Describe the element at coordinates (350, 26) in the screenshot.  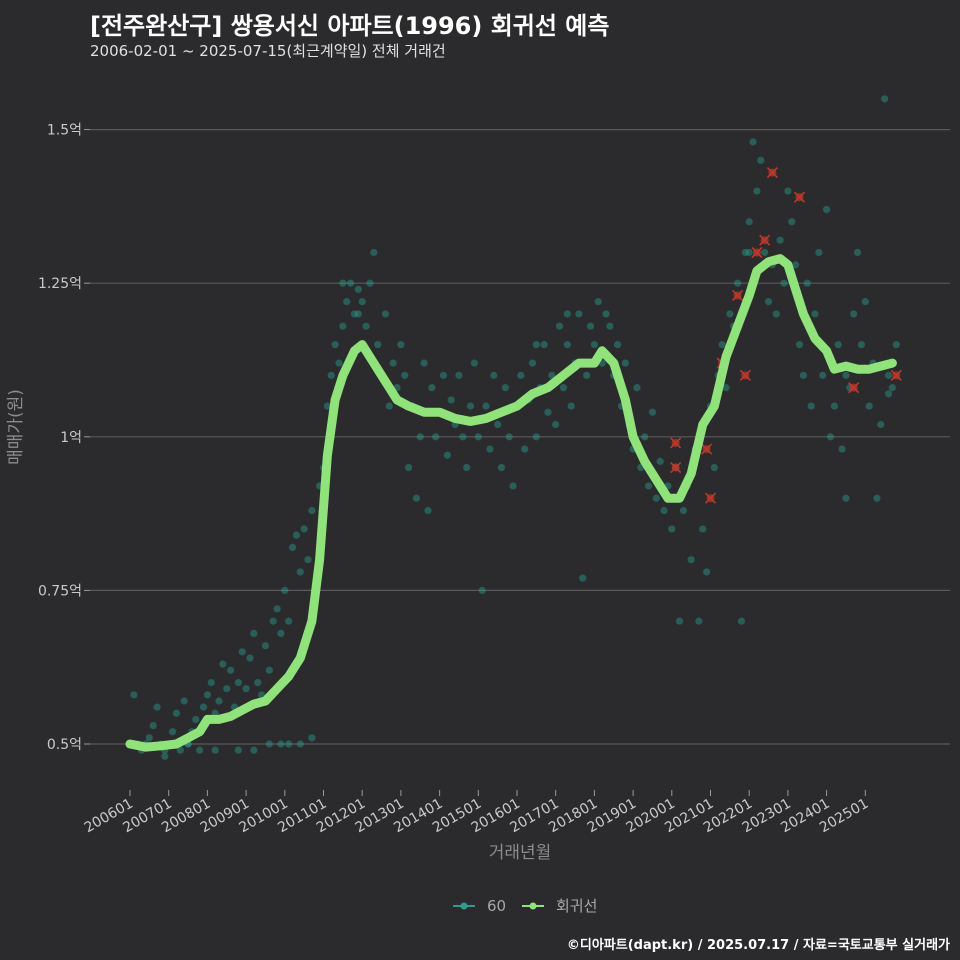
I see `chart-title: [전주완산구] 쌍용서신 아파트(1996) 회귀선 예측` at that location.